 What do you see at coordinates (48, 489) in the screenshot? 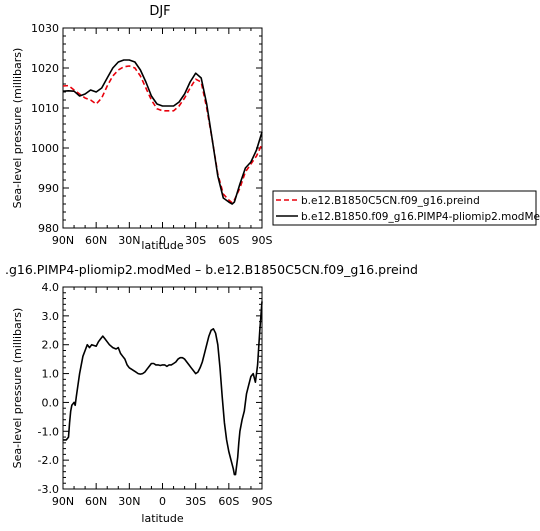
I see `chart-bottom-y-tick-label: -3.0` at bounding box center [48, 489].